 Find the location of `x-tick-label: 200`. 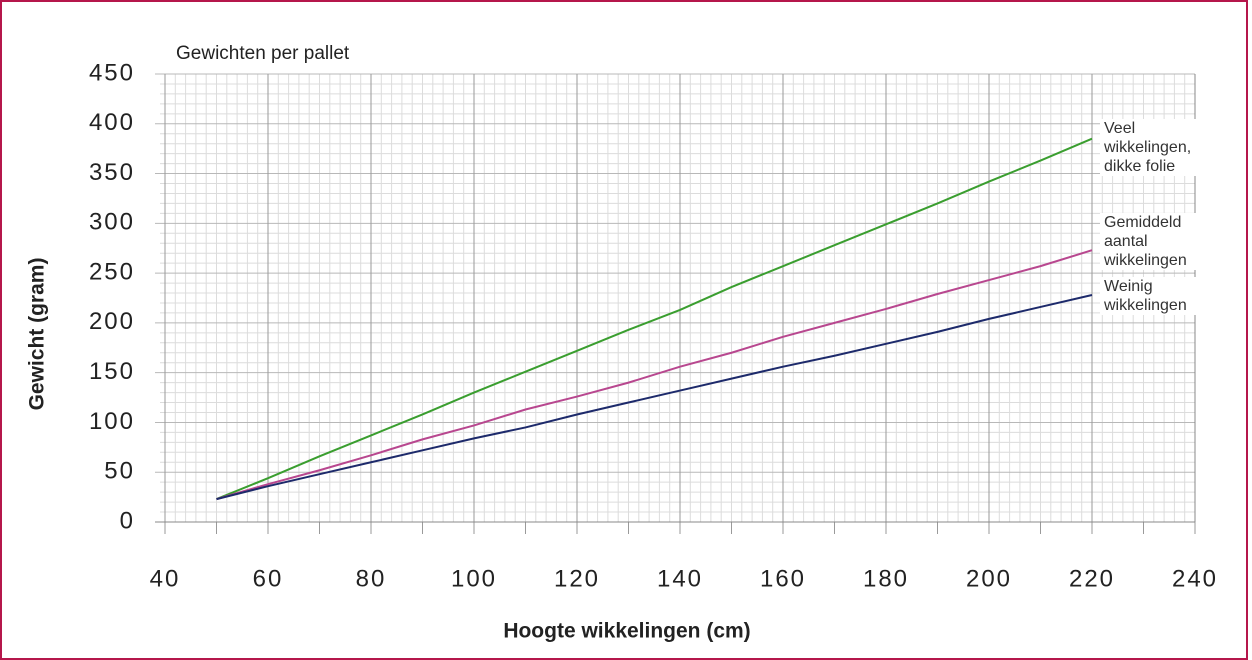

x-tick-label: 200 is located at coordinates (989, 578).